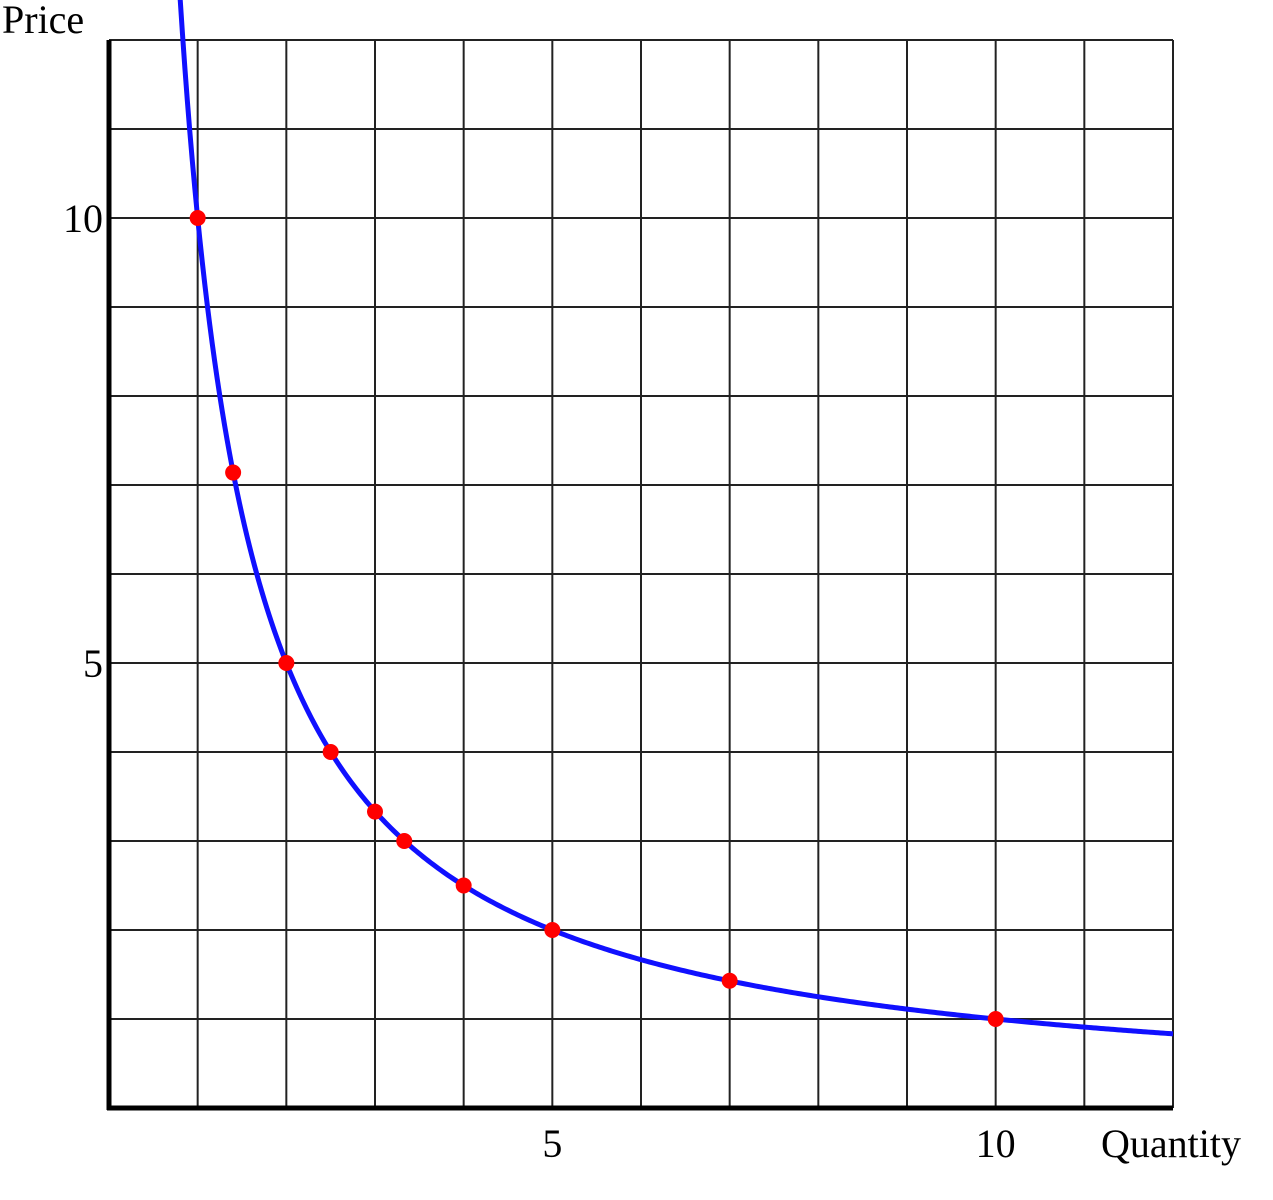  I want to click on x-tick-label-5: 5, so click(552, 1143).